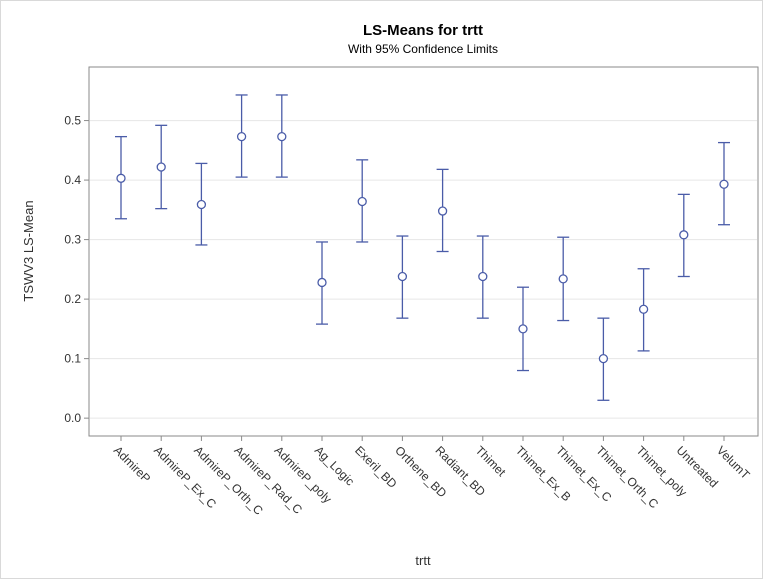 Image resolution: width=763 pixels, height=579 pixels. I want to click on y-axis-label: TSWV3 LS-Mean, so click(28, 250).